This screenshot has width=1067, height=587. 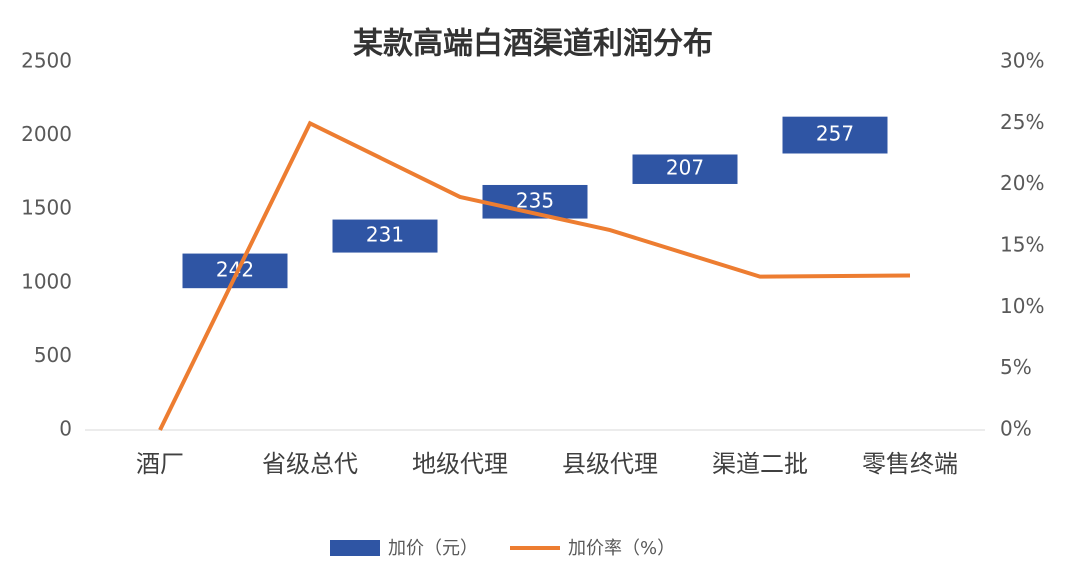 I want to click on chart-title: 某款高端白酒渠道利润分布, so click(x=533, y=44).